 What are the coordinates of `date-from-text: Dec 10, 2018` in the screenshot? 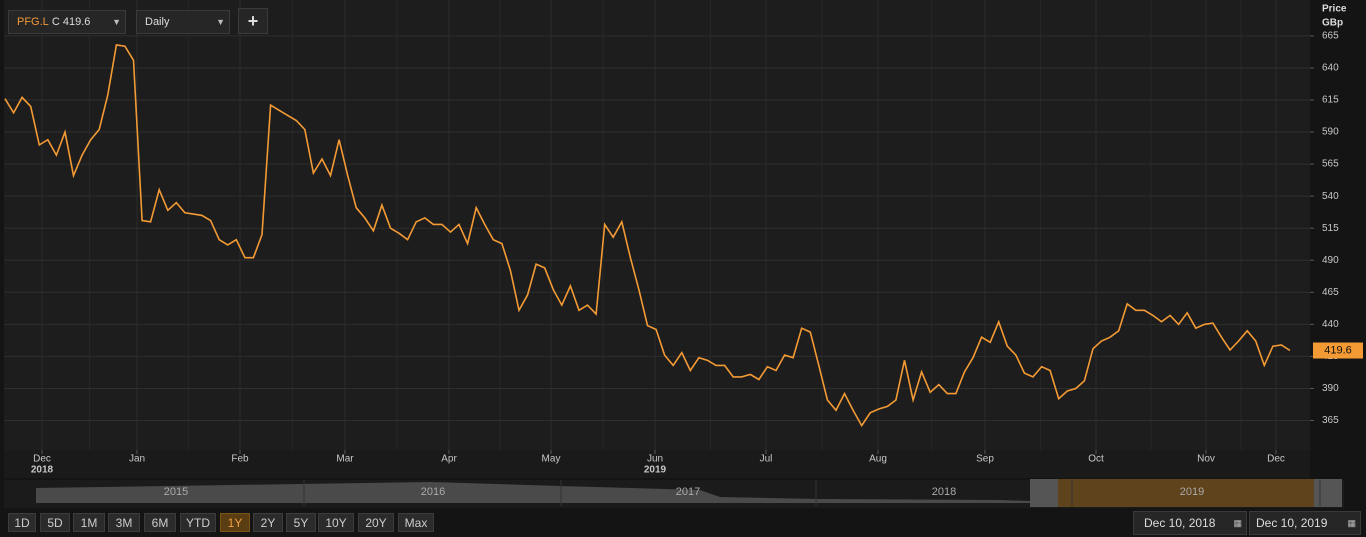 It's located at (1180, 523).